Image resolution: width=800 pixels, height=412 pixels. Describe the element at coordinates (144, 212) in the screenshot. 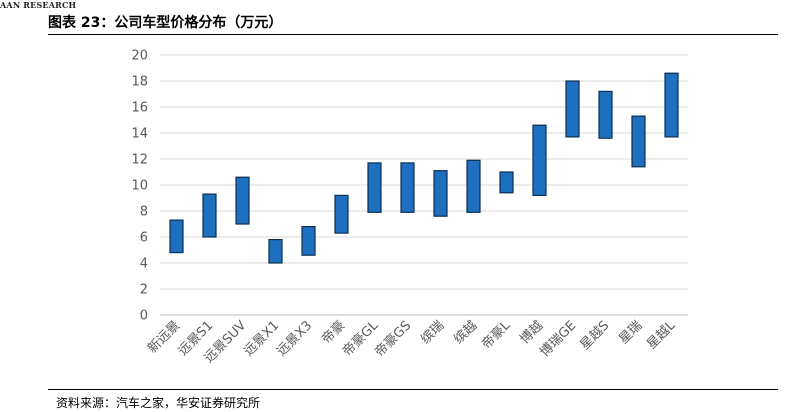

I see `y-tick-label: 8` at that location.